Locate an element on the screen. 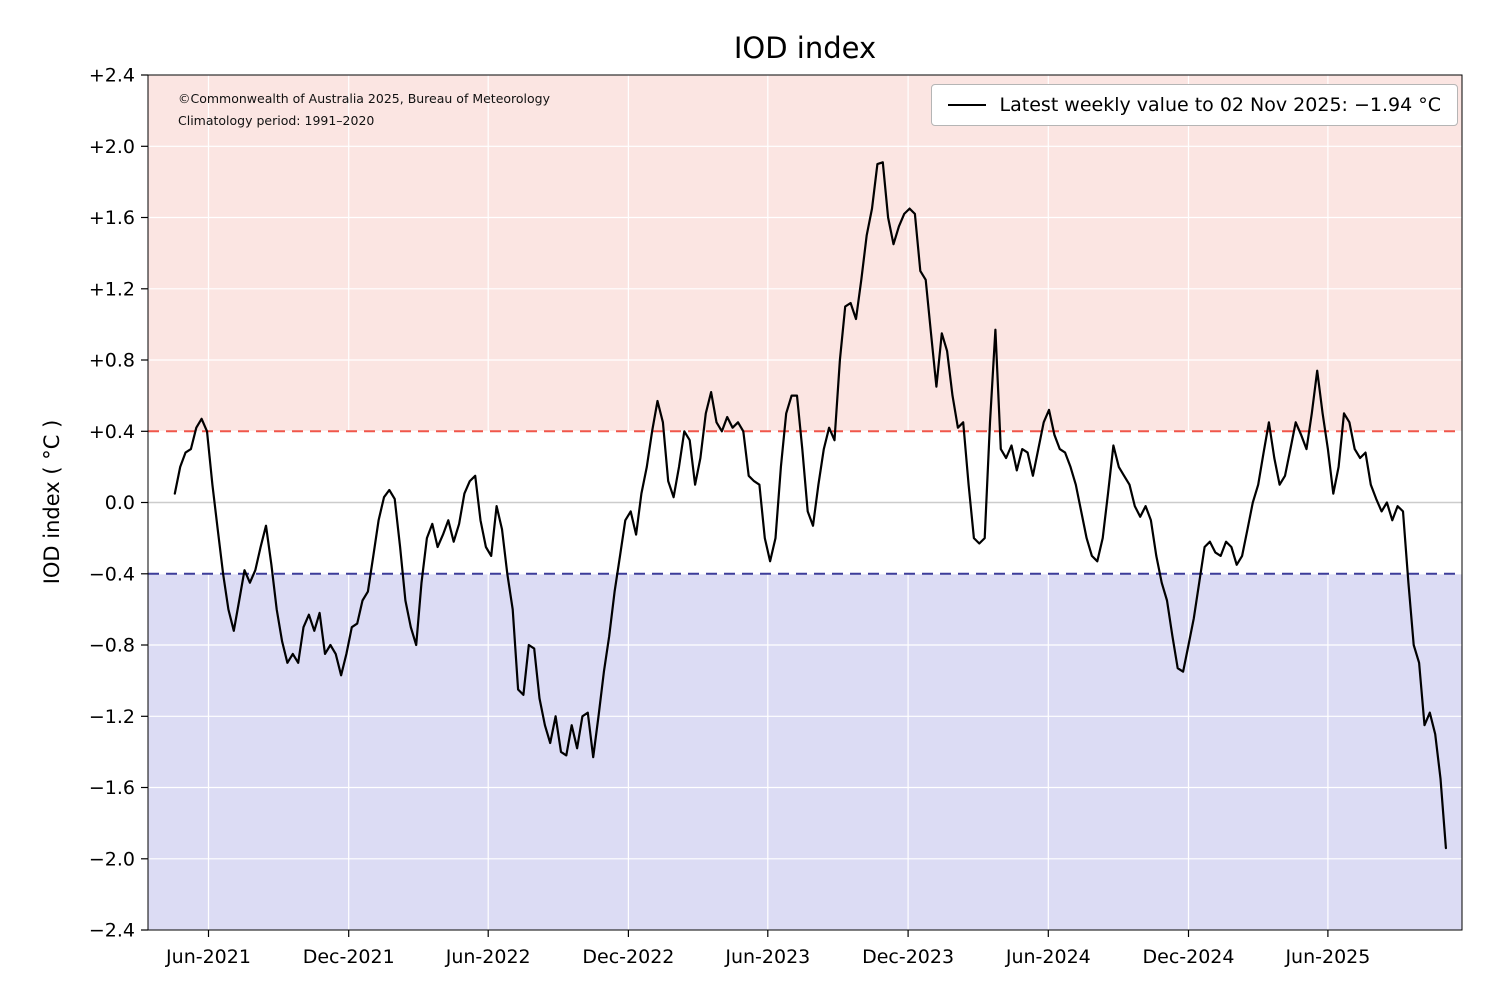  x-tick-label: Jun-2024 is located at coordinates (1048, 957).